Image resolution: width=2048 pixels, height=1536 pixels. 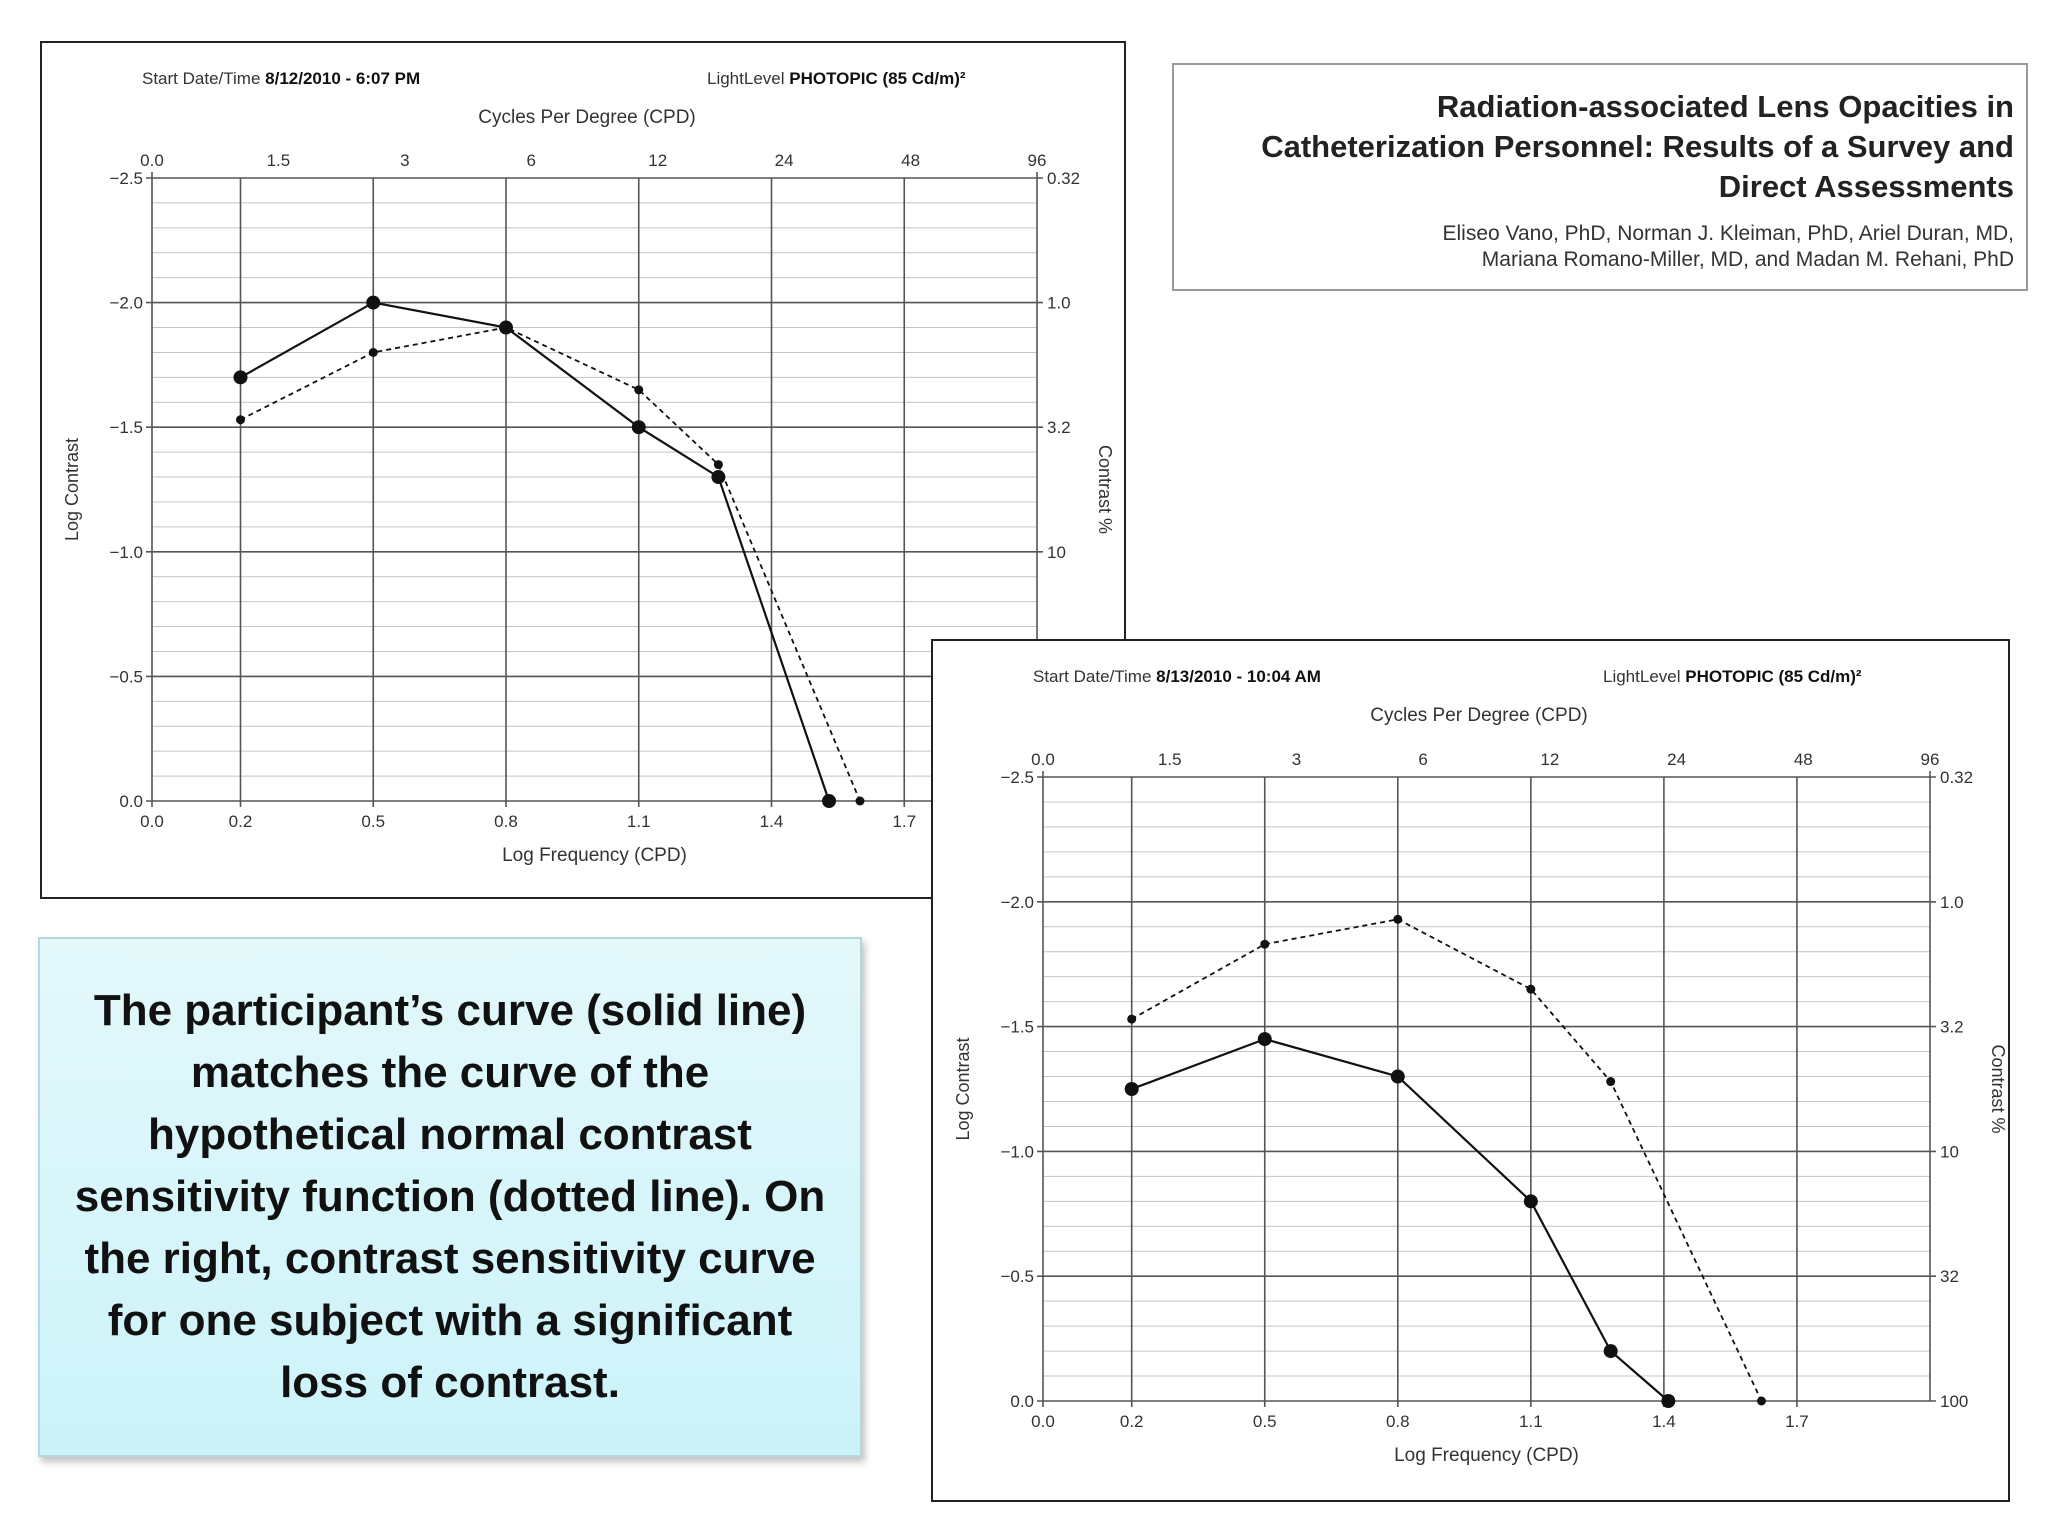 What do you see at coordinates (1486, 1455) in the screenshot?
I see `x-axis-title: Log Frequency (CPD)` at bounding box center [1486, 1455].